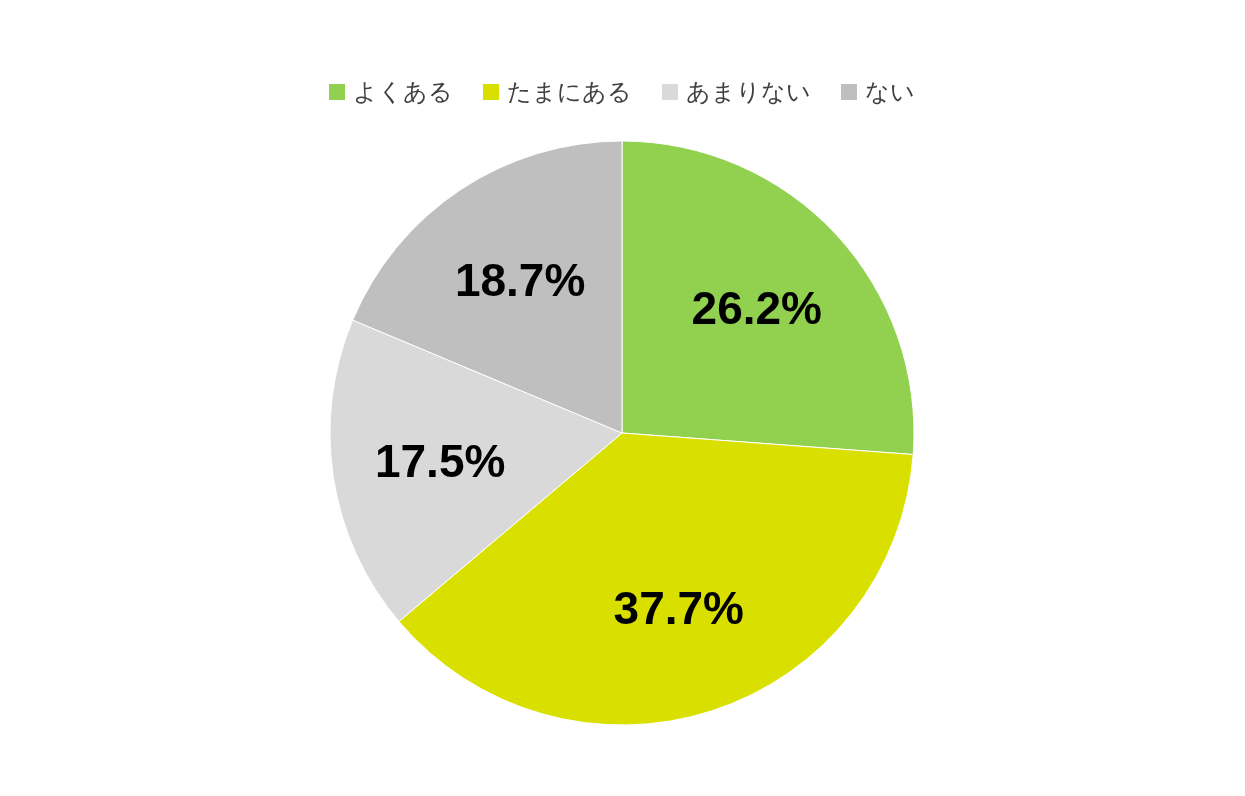  Describe the element at coordinates (440, 460) in the screenshot. I see `data-label: 17.5%` at that location.